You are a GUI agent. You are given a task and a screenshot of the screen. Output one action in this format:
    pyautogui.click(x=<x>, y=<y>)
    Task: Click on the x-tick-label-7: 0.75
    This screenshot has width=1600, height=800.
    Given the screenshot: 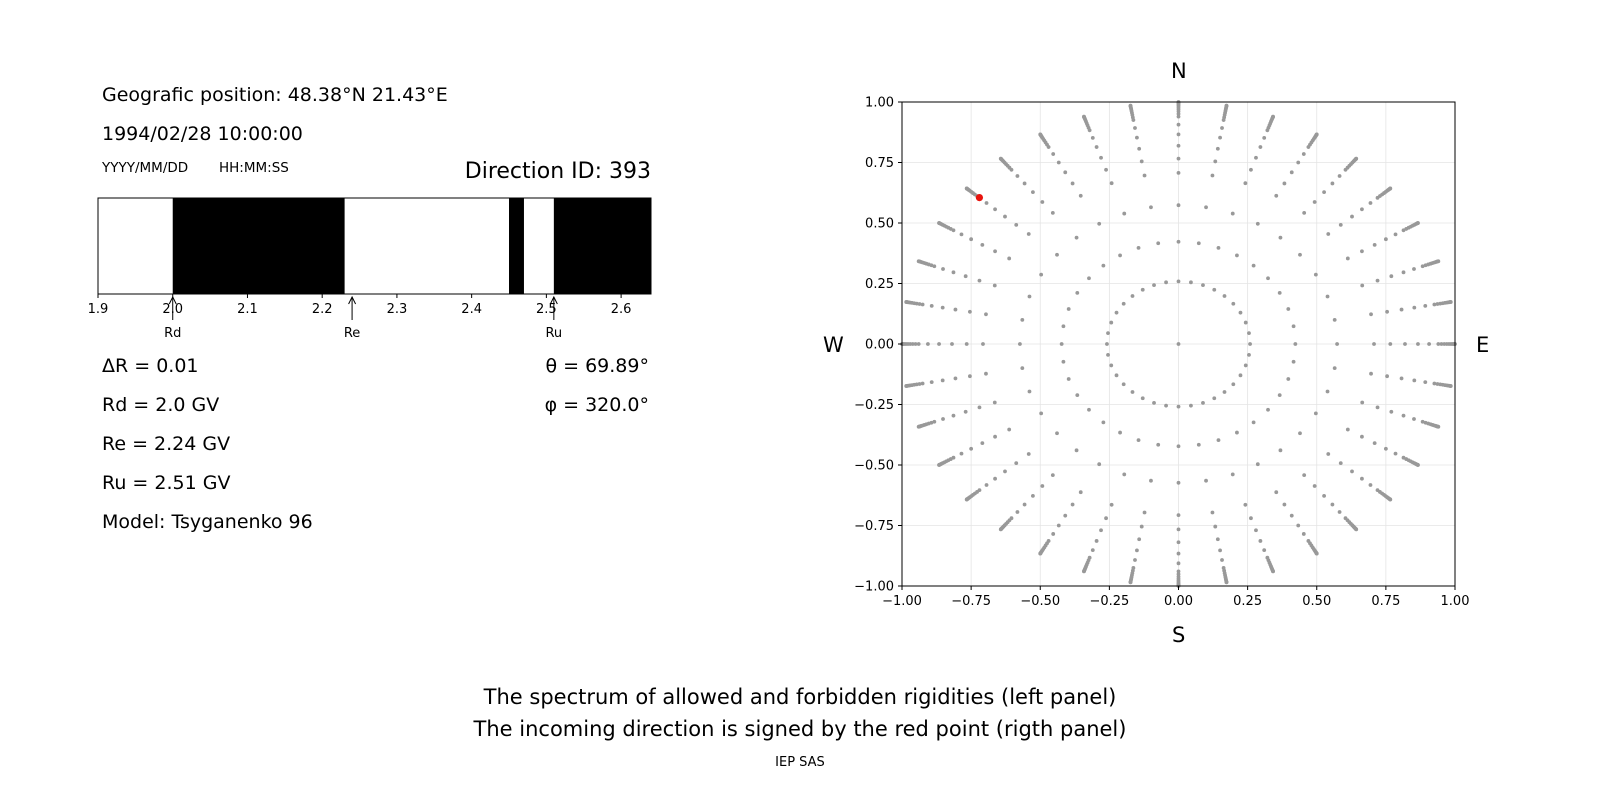 What is the action you would take?
    pyautogui.click(x=1385, y=601)
    